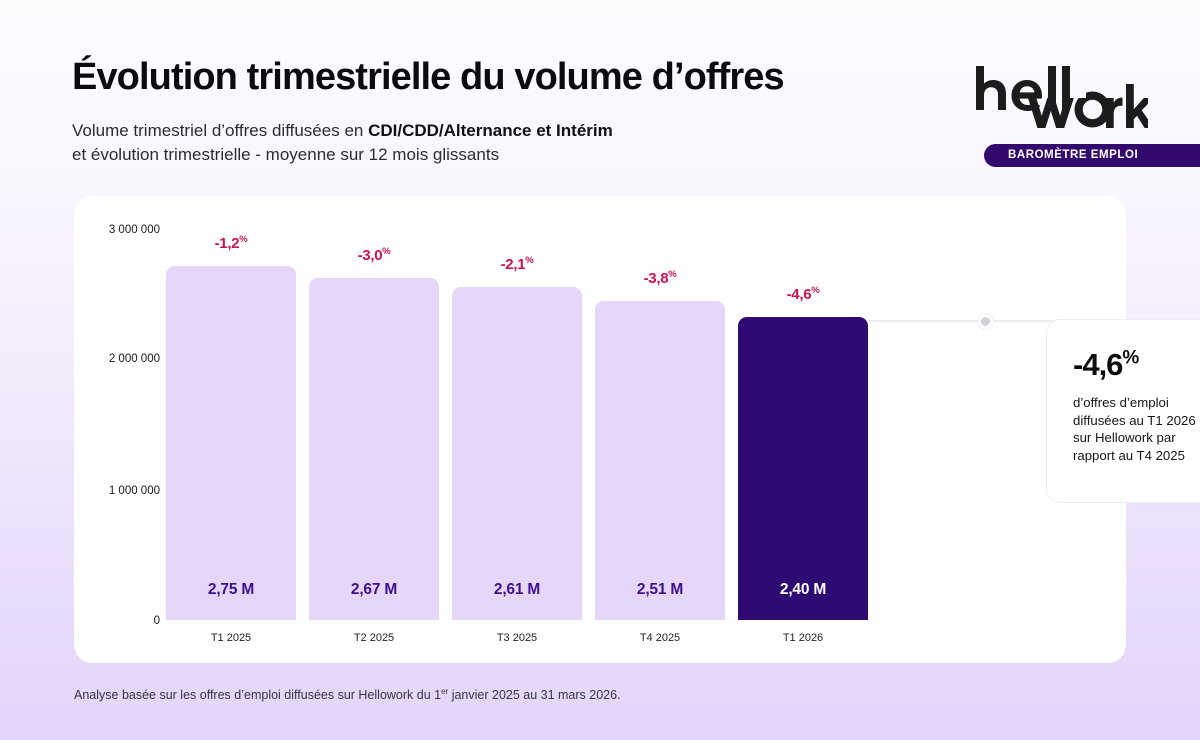  What do you see at coordinates (1092, 155) in the screenshot?
I see `barometre-emploi-badge: BAROMÈTRE EMPLOI` at bounding box center [1092, 155].